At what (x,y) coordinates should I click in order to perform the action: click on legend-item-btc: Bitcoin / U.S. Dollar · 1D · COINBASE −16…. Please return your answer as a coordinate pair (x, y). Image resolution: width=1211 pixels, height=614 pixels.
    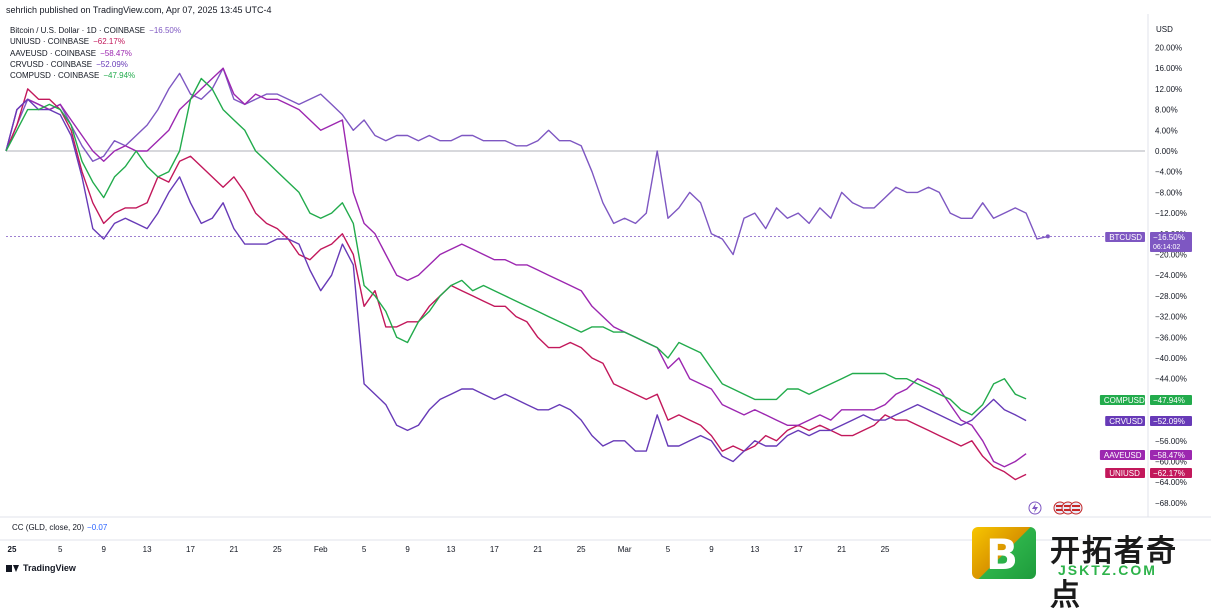
    Looking at the image, I should click on (95, 30).